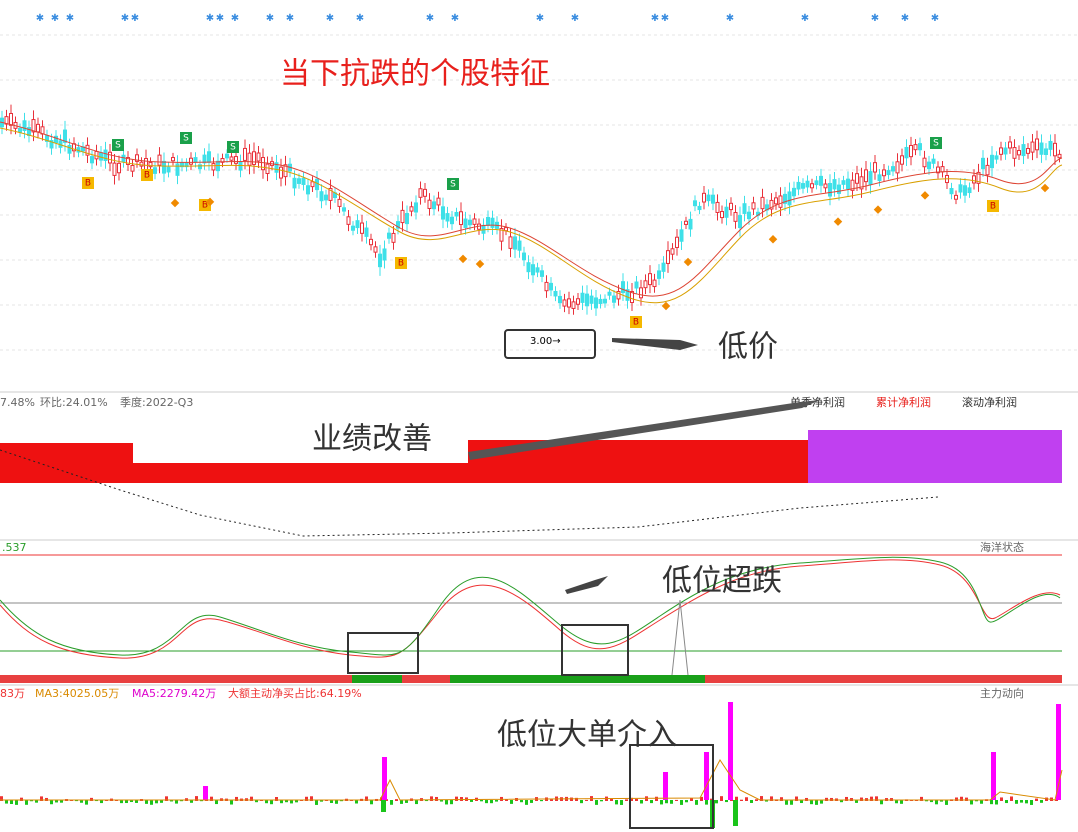 The width and height of the screenshot is (1078, 832). Describe the element at coordinates (936, 143) in the screenshot. I see `sell-icon` at that location.